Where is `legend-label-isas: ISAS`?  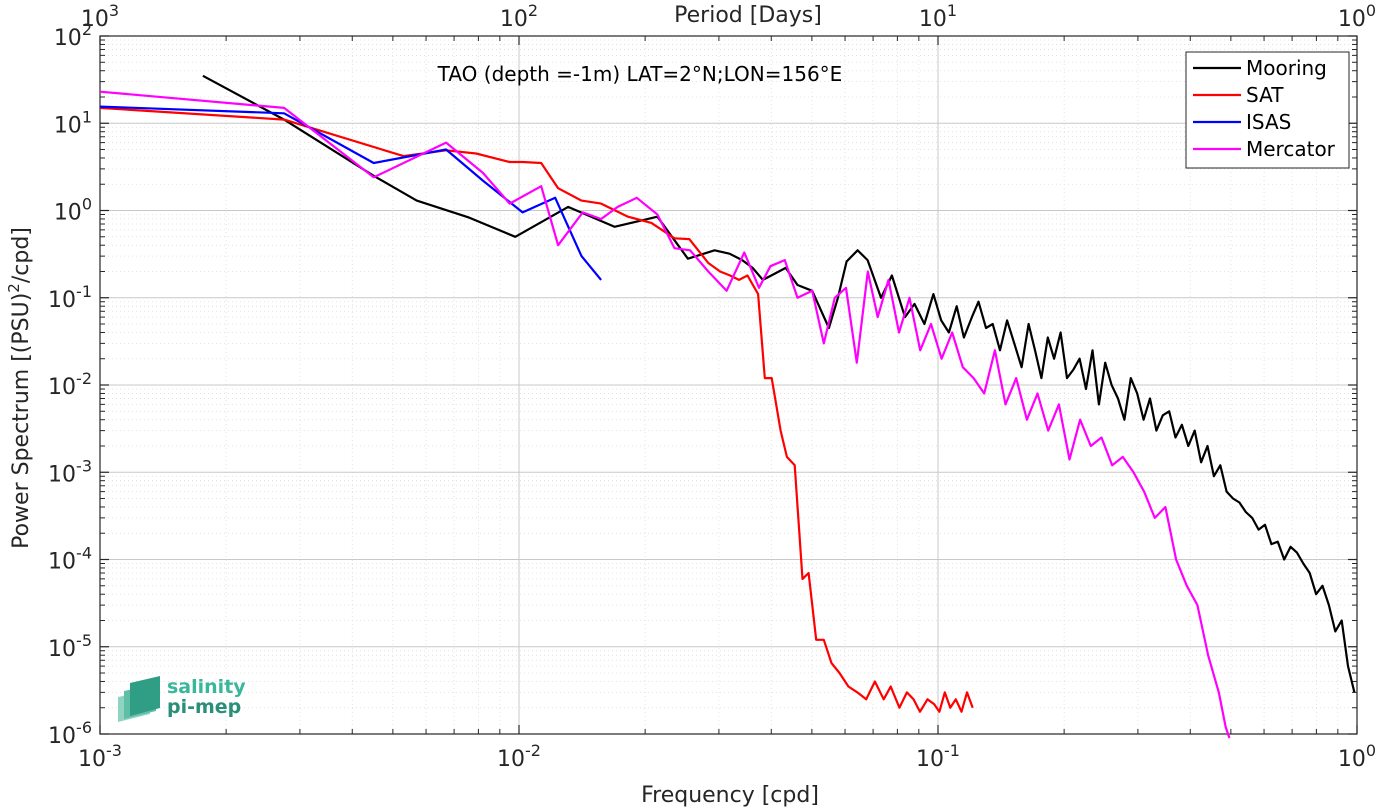
legend-label-isas: ISAS is located at coordinates (1268, 122).